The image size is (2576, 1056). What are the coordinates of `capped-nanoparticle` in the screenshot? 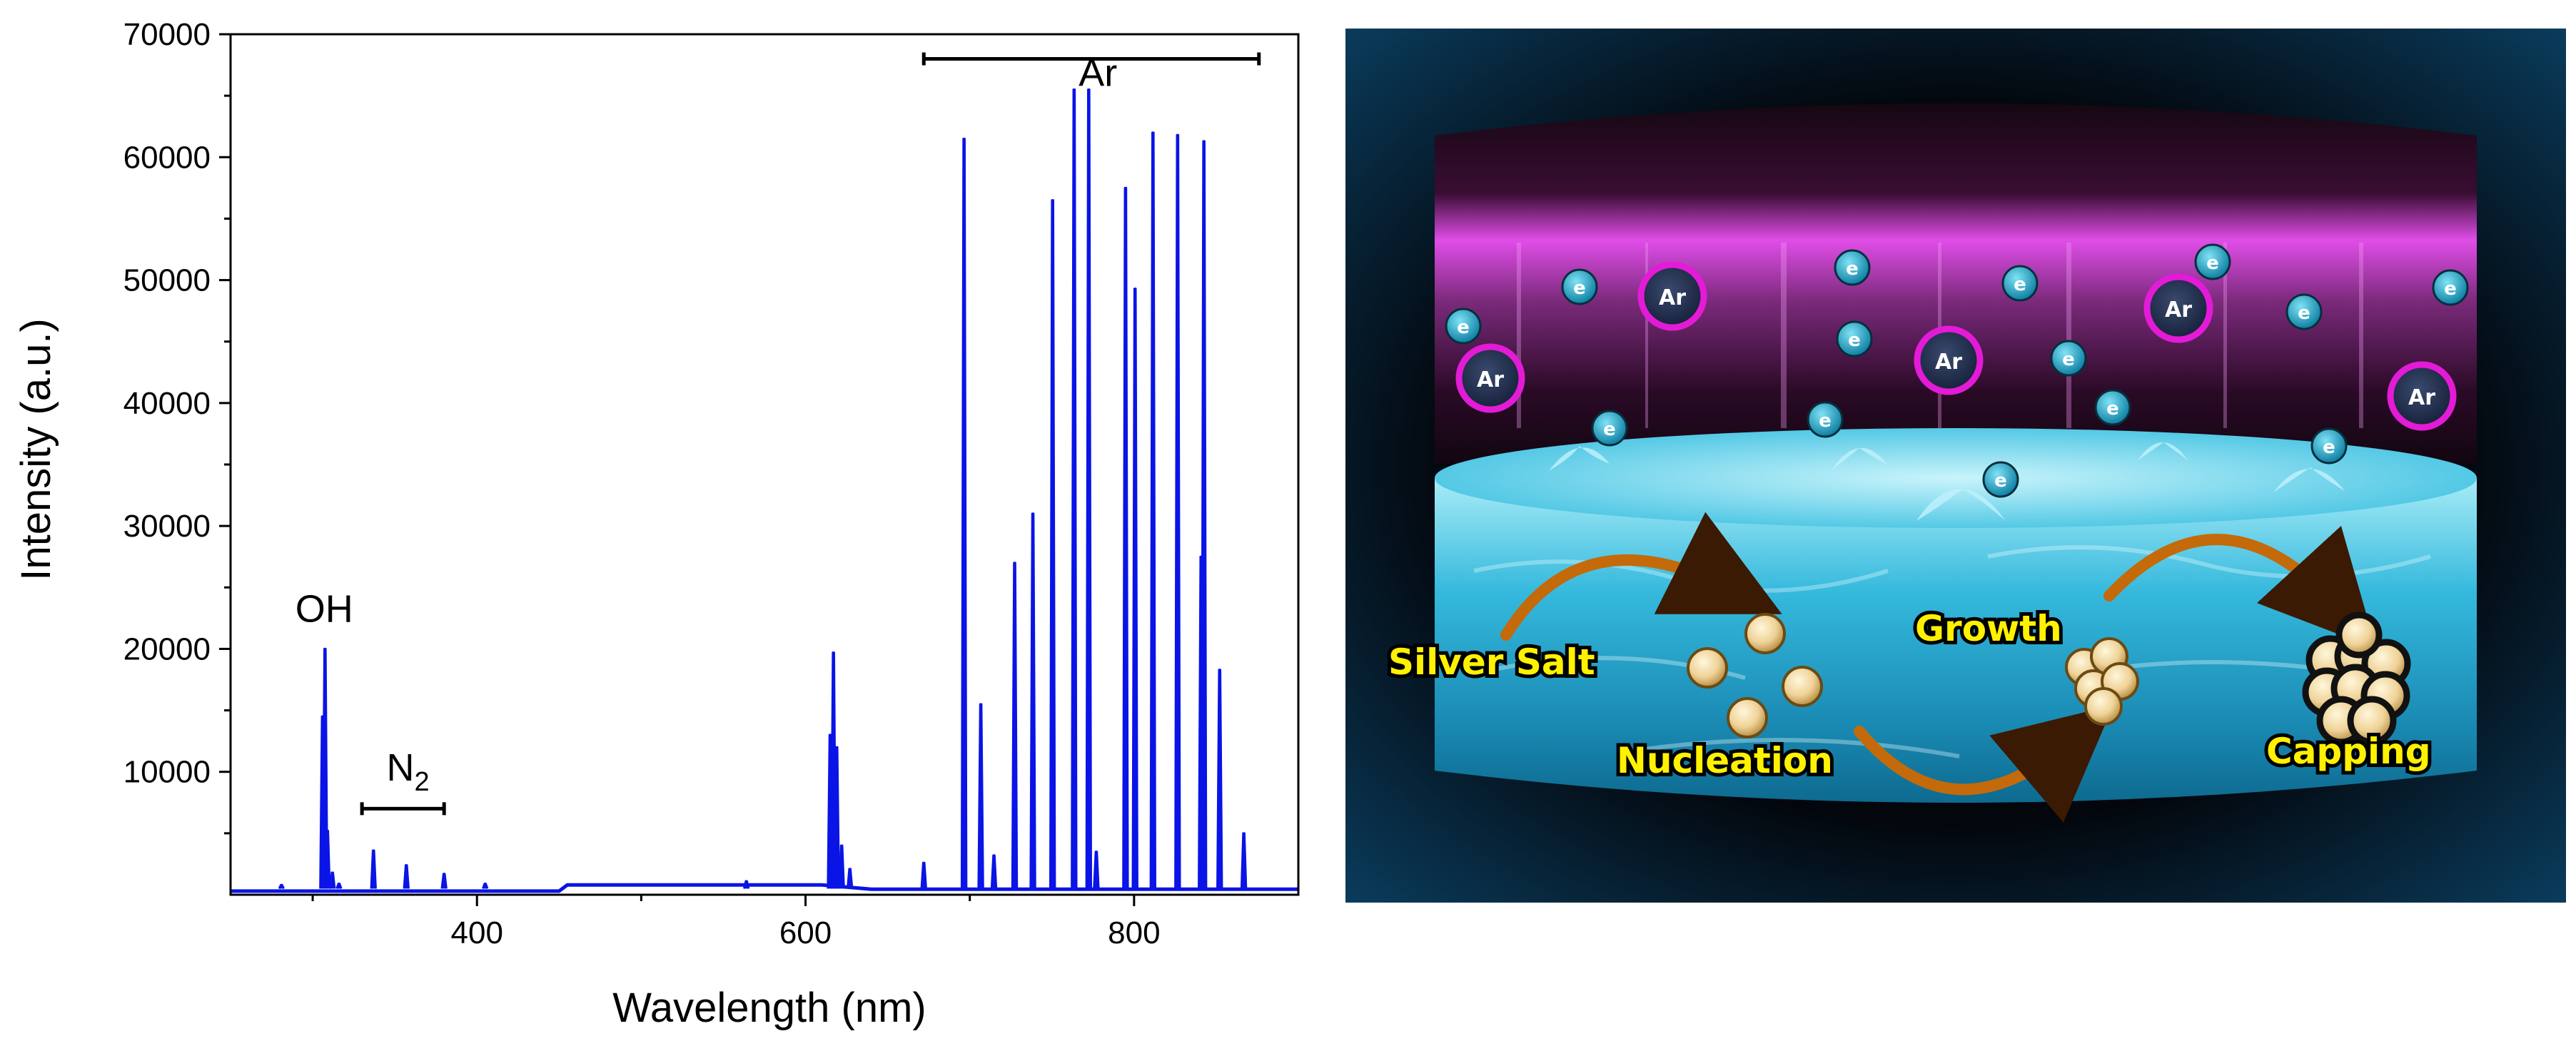 It's located at (2356, 679).